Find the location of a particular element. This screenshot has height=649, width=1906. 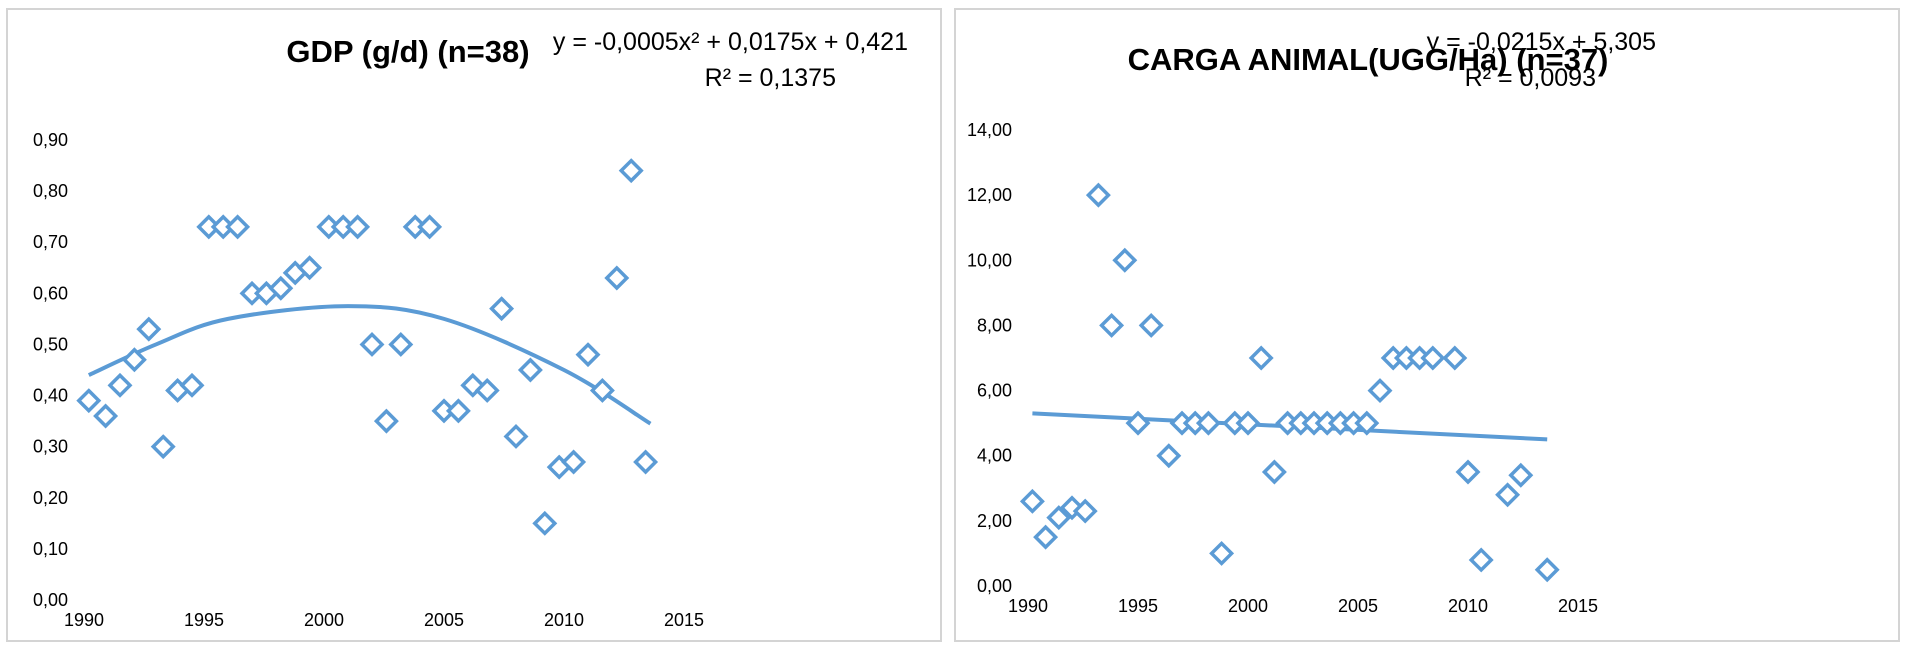

trendline is located at coordinates (369, 365).